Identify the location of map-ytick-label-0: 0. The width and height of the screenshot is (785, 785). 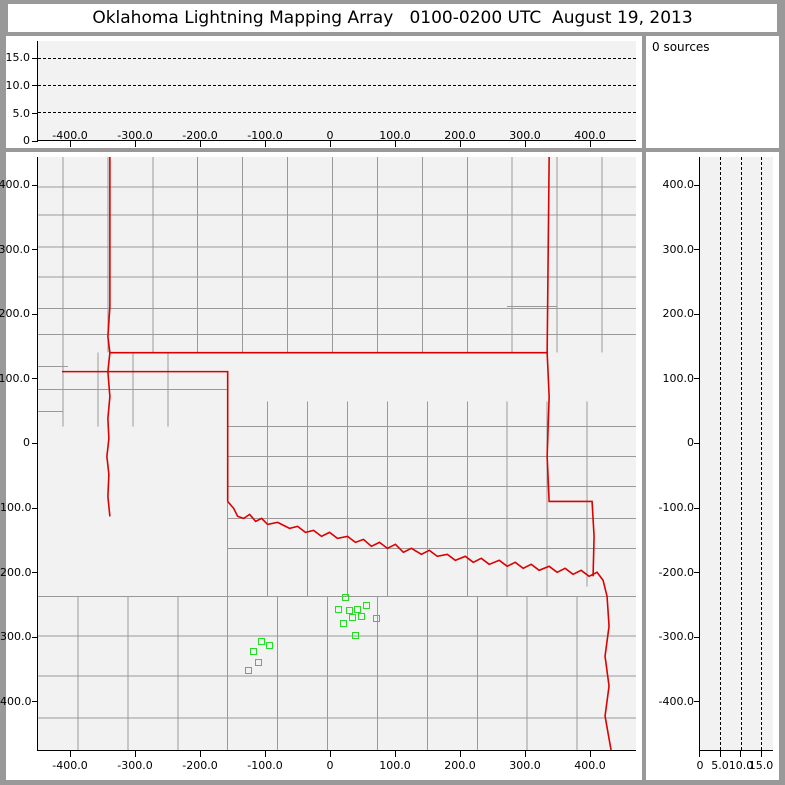
(26, 442).